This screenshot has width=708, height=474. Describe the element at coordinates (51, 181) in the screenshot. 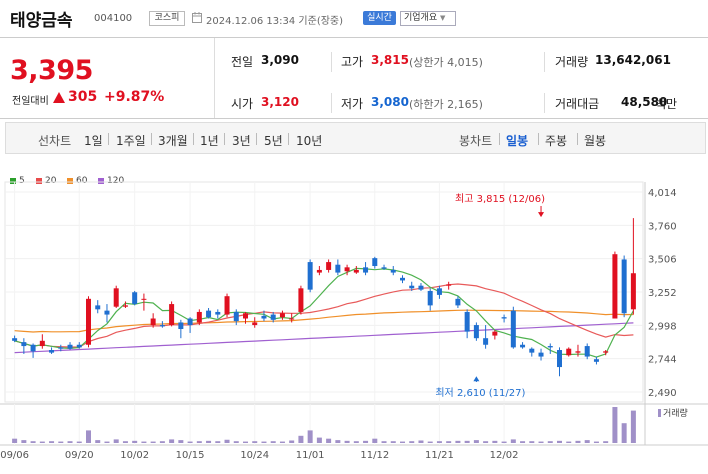

I see `legend-label-ma20: 20` at that location.